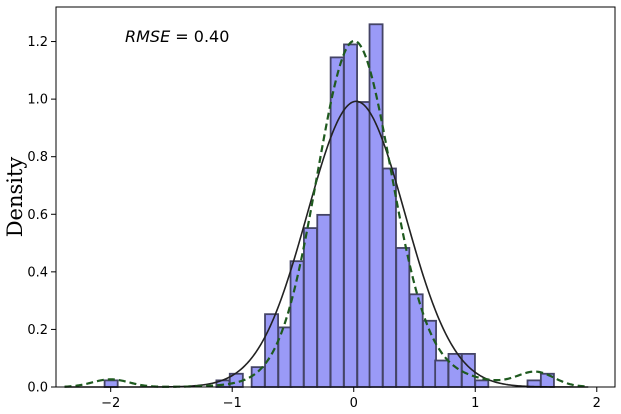  Describe the element at coordinates (37, 100) in the screenshot. I see `y-tick-label-5: 1.0` at that location.